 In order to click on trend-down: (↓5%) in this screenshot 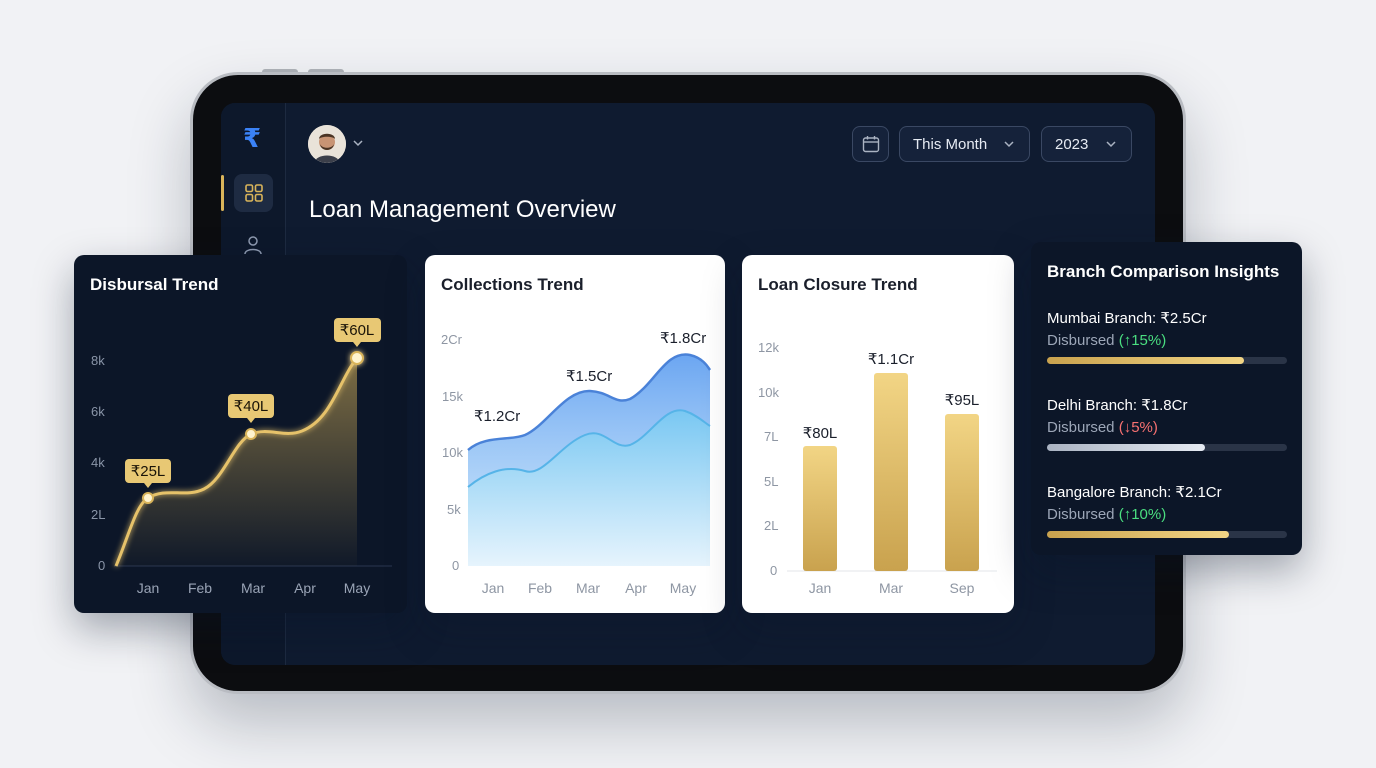, I will do `click(1138, 427)`.